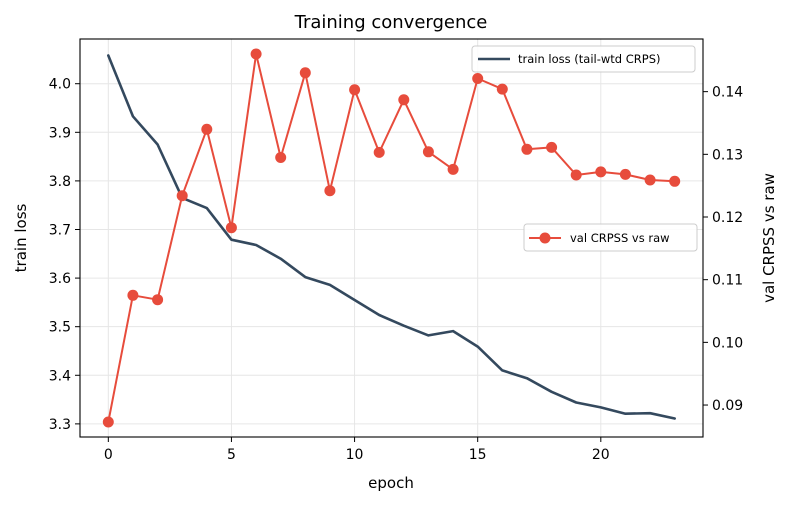 The image size is (793, 506). I want to click on legend-marker-swatch, so click(545, 238).